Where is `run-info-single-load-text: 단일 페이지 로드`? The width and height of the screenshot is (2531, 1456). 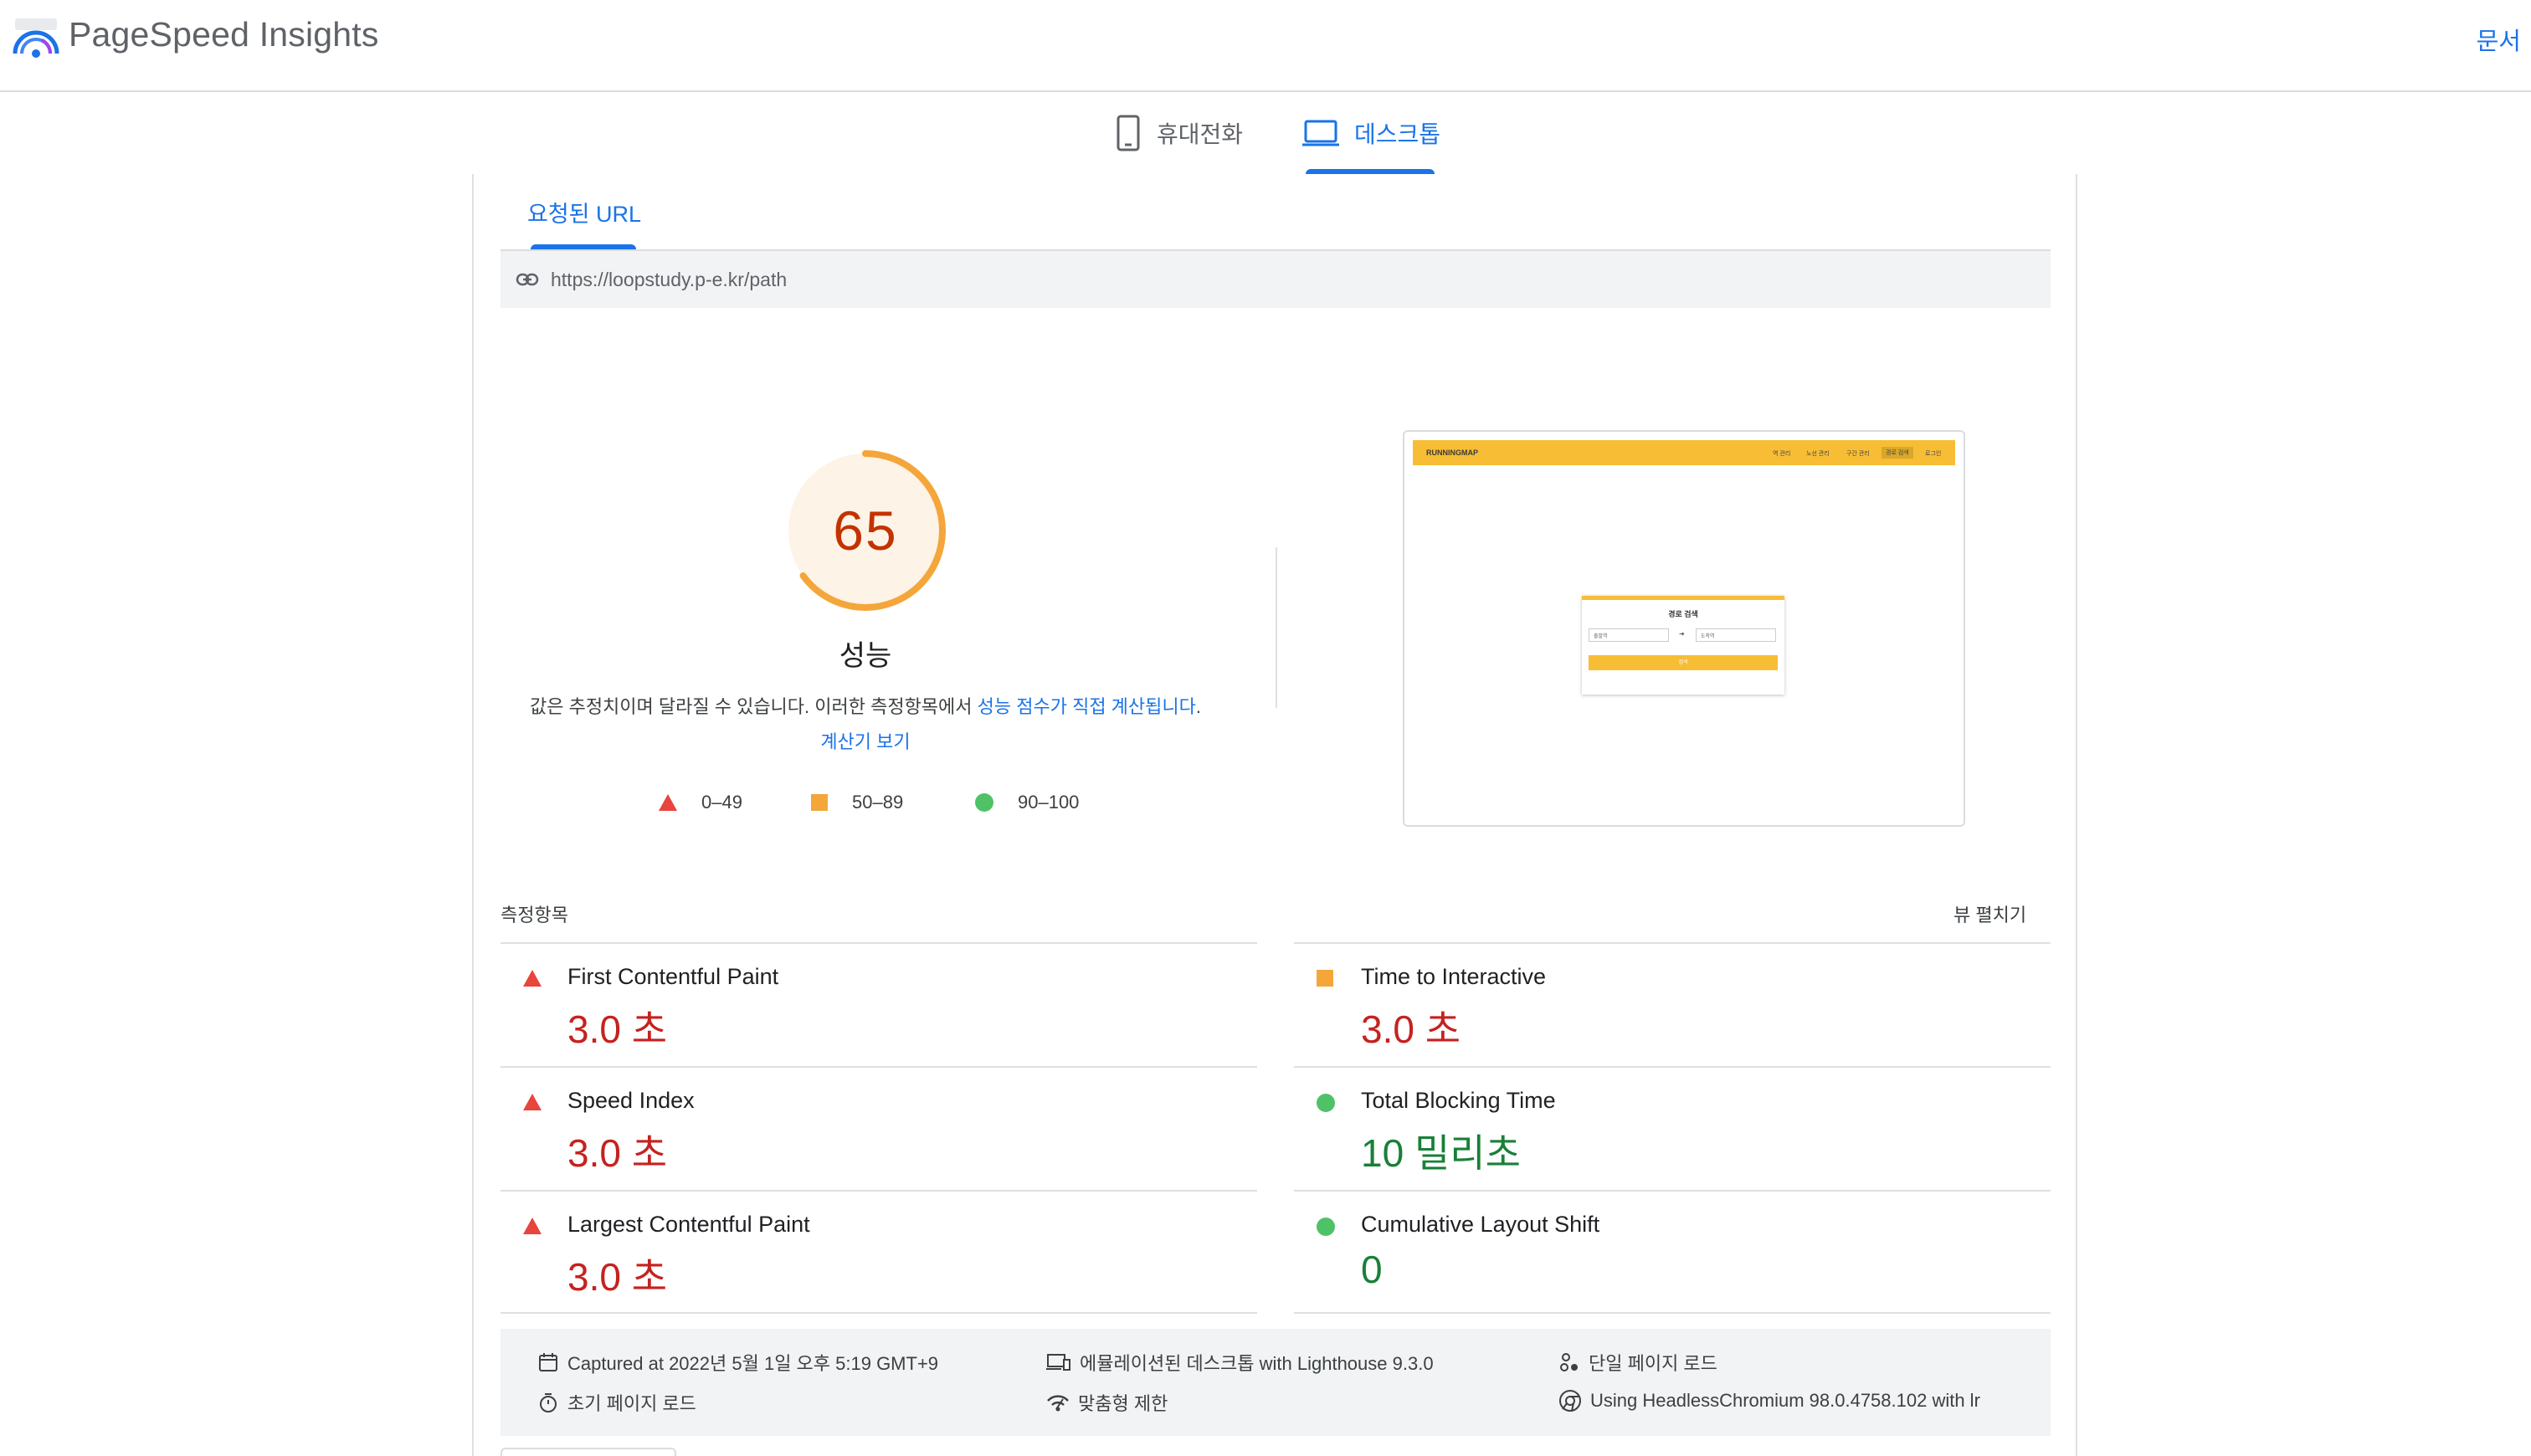
run-info-single-load-text: 단일 페이지 로드 is located at coordinates (1653, 1363).